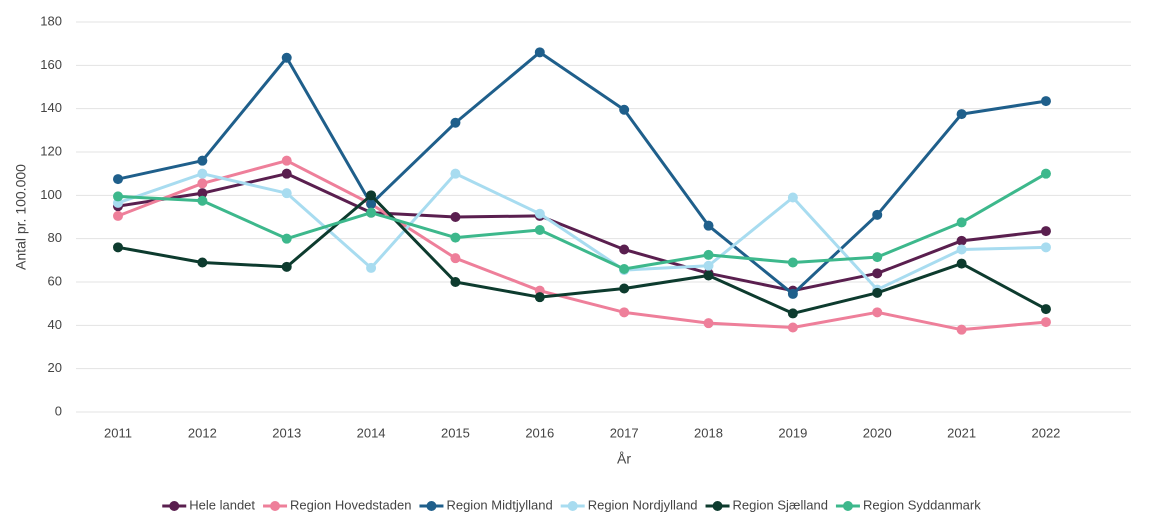 This screenshot has width=1151, height=516. I want to click on legend-item: Hele landet, so click(208, 504).